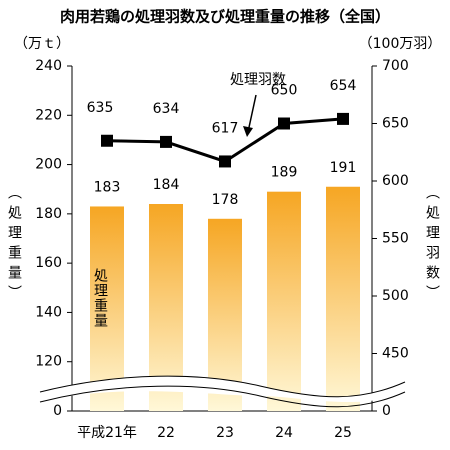 The width and height of the screenshot is (450, 450). I want to click on bar-series-label: 処理重量, so click(100, 298).